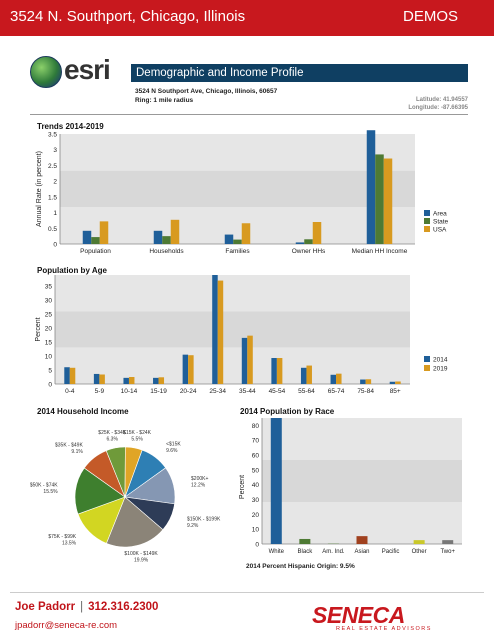 The height and width of the screenshot is (638, 494). What do you see at coordinates (128, 16) in the screenshot?
I see `banner-address: 3524 N. Southport, Chicago, Illinois` at bounding box center [128, 16].